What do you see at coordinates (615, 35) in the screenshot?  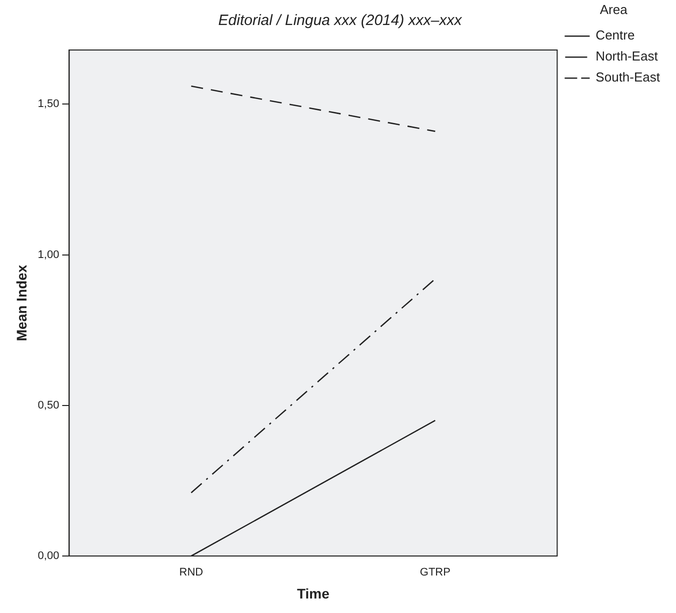 I see `legend-label: Centre` at bounding box center [615, 35].